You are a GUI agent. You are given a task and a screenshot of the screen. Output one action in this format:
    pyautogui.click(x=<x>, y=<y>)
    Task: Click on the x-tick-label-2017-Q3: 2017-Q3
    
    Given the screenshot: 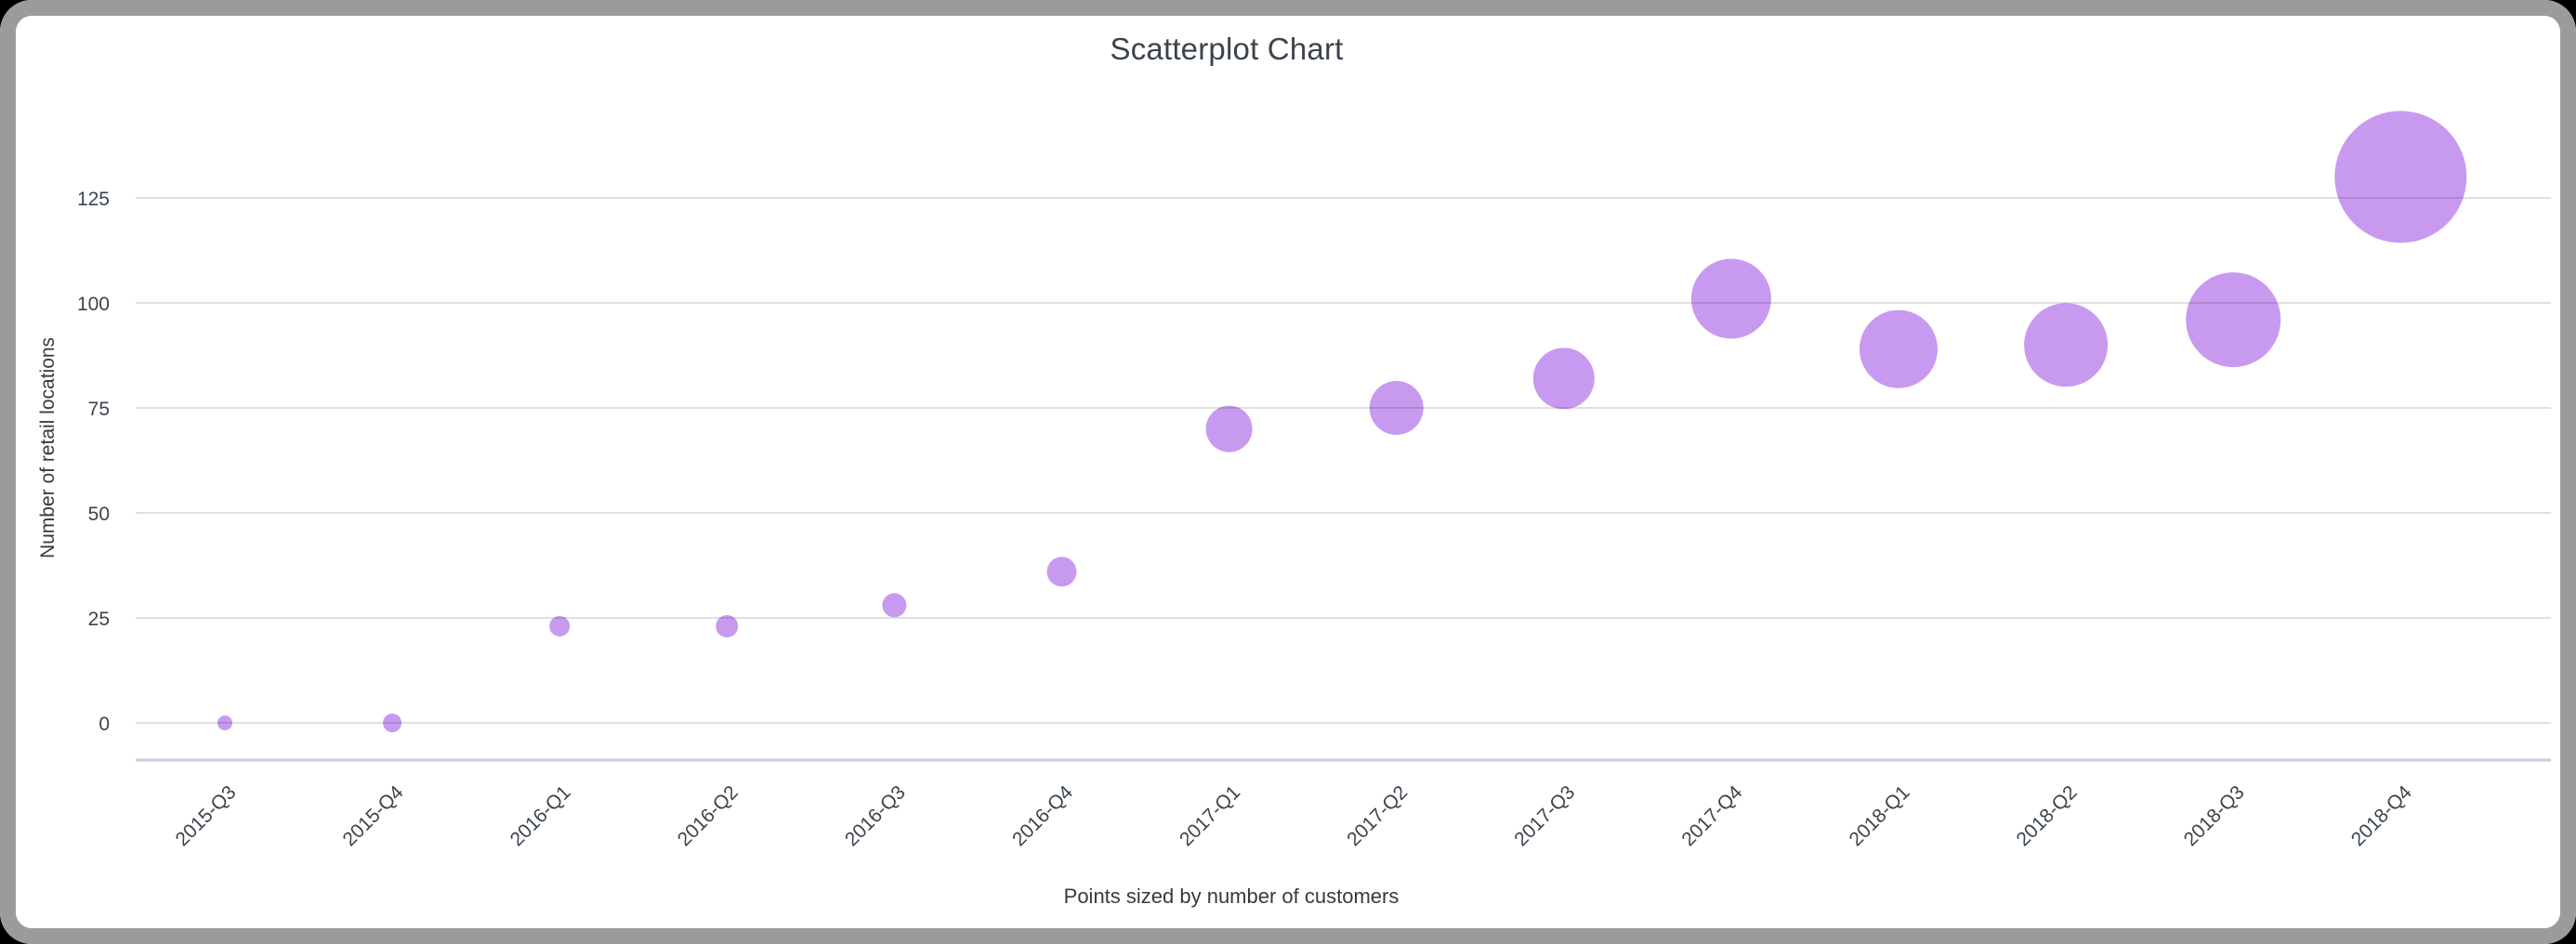 What is the action you would take?
    pyautogui.click(x=1544, y=815)
    